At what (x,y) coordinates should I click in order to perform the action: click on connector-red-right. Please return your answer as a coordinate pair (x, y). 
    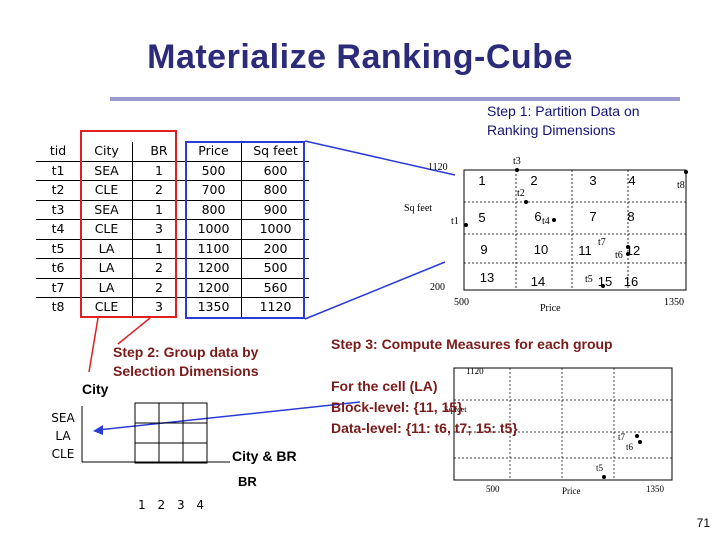
    Looking at the image, I should click on (134, 331).